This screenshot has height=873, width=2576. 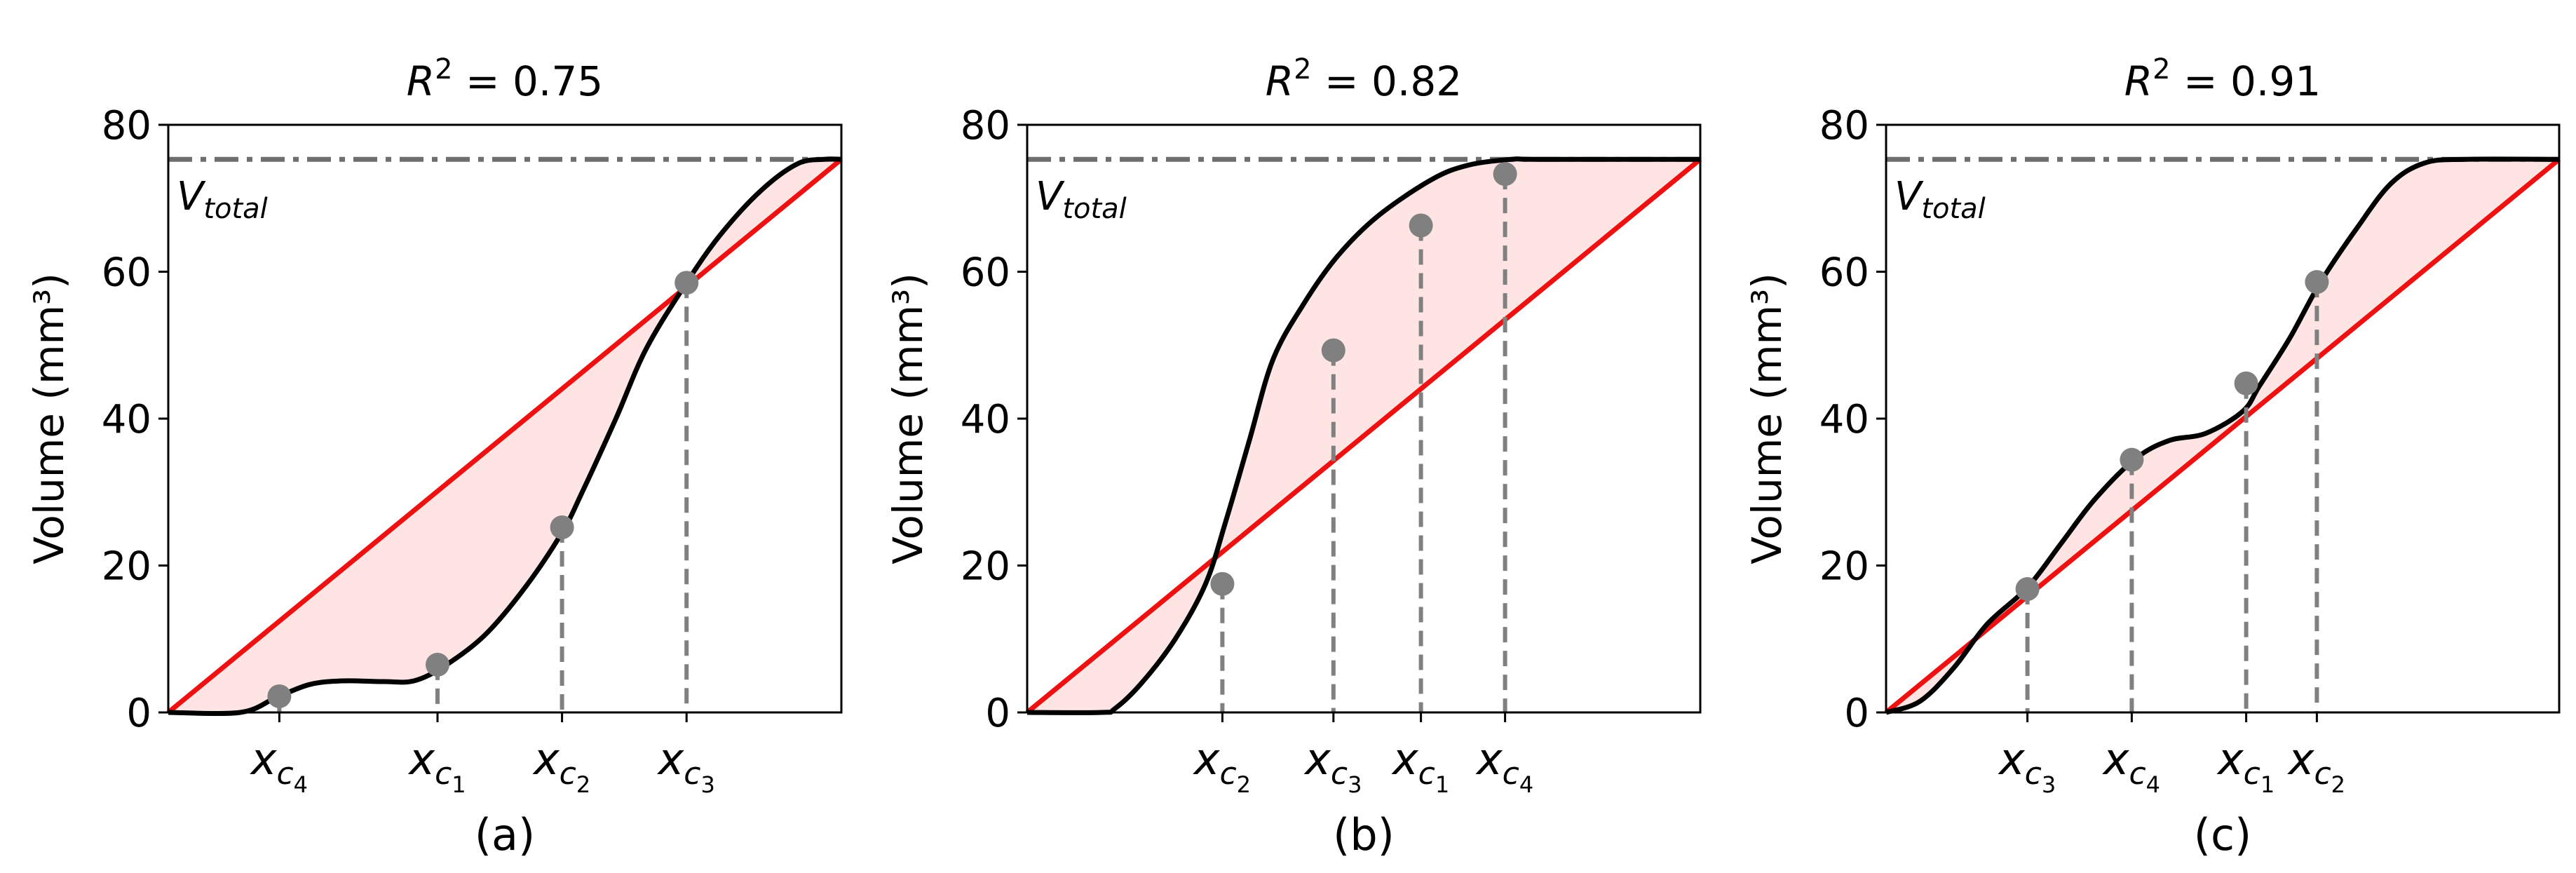 I want to click on chart-title: R2 = 0.91, so click(x=2222, y=79).